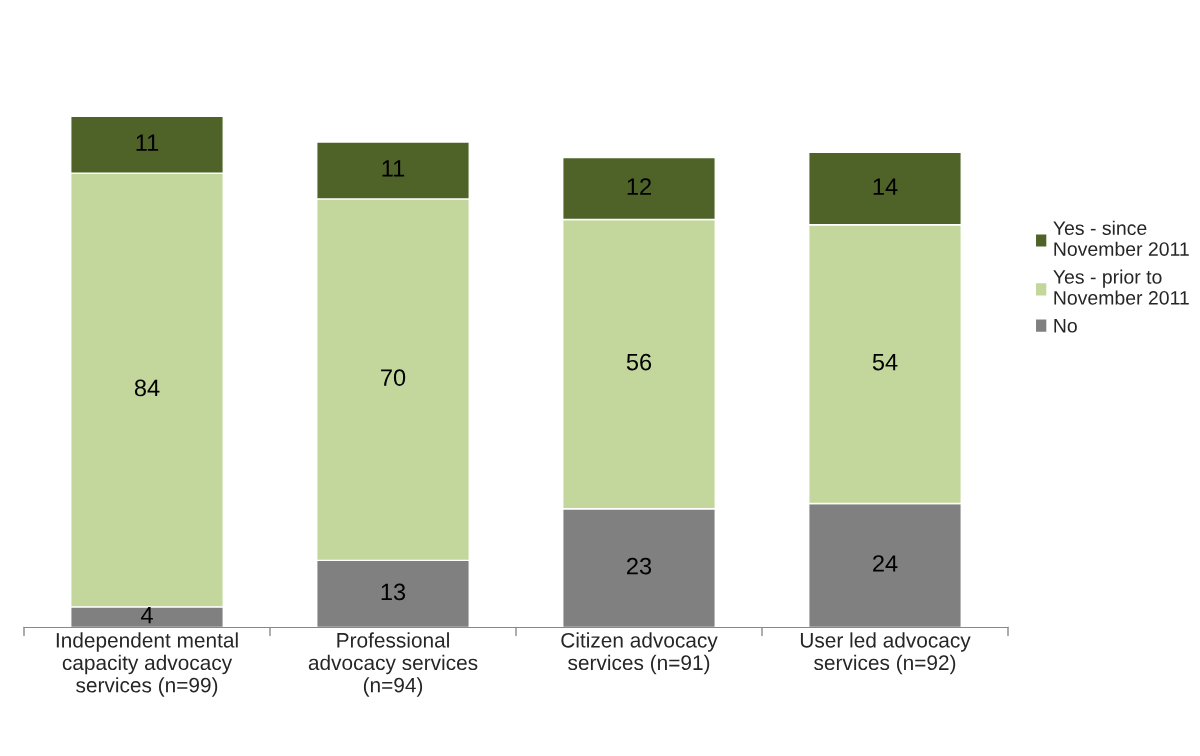  I want to click on data-label: 12, so click(639, 186).